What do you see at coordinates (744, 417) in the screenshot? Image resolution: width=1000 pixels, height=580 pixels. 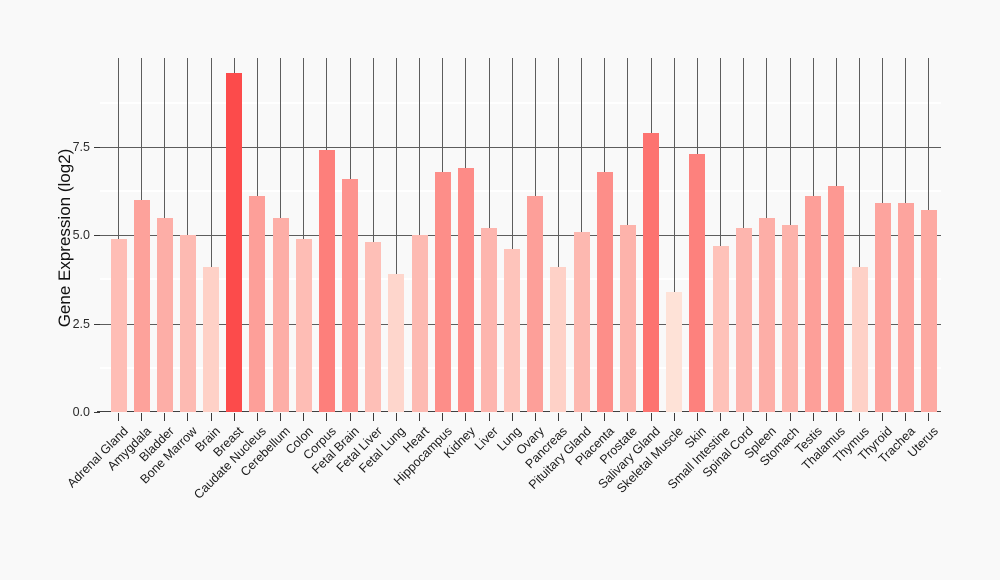 I see `x-tick-spinal-cord` at bounding box center [744, 417].